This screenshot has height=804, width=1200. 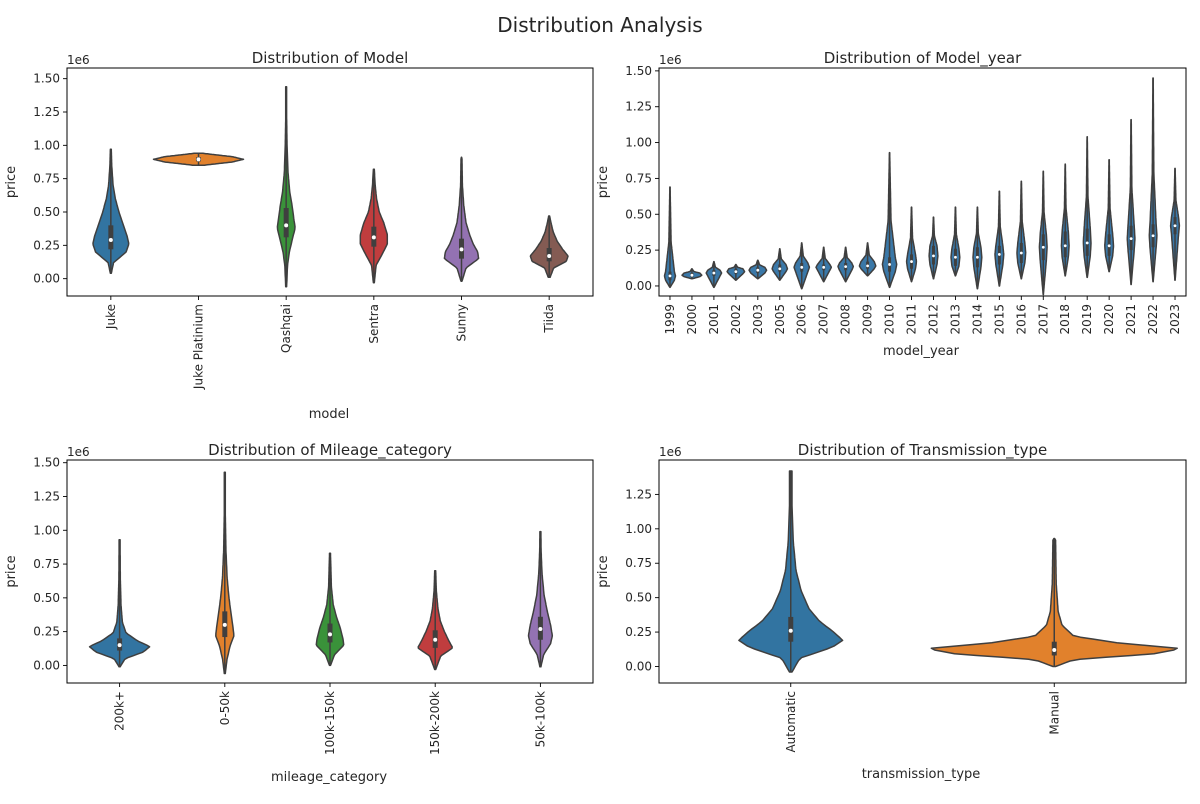 I want to click on x-axis-label: transmission_type, so click(x=921, y=774).